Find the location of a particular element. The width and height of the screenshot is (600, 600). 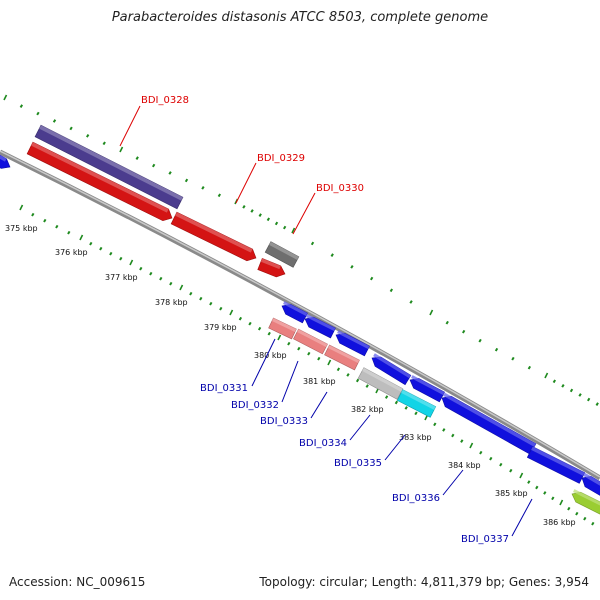

scale-label: 385 kbp is located at coordinates (511, 493).